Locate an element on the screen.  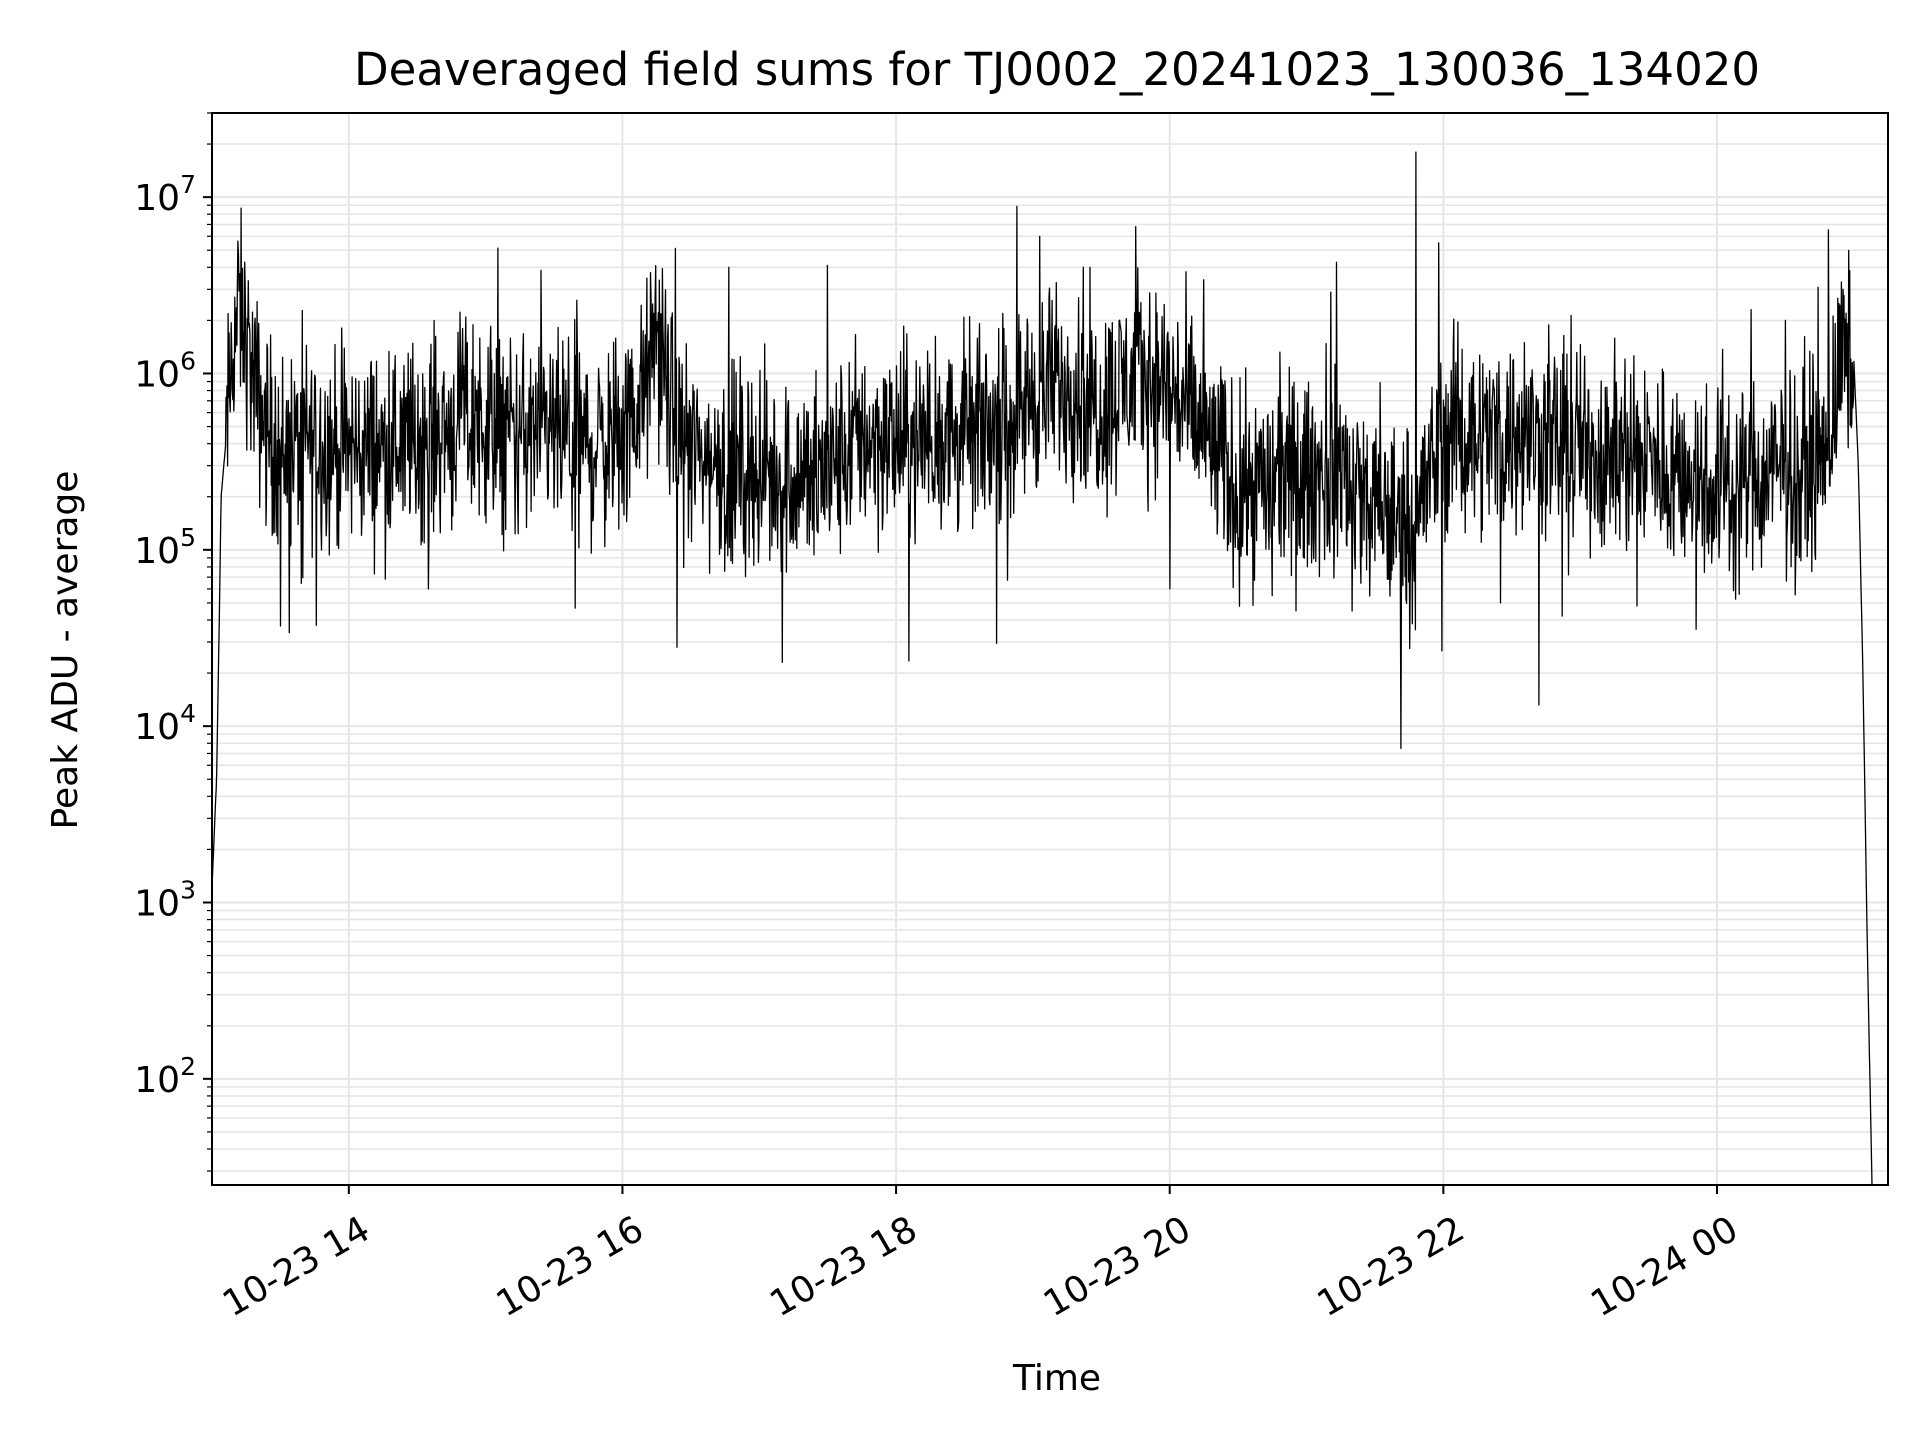
y-tick-label: 10⁶ is located at coordinates (165, 370).